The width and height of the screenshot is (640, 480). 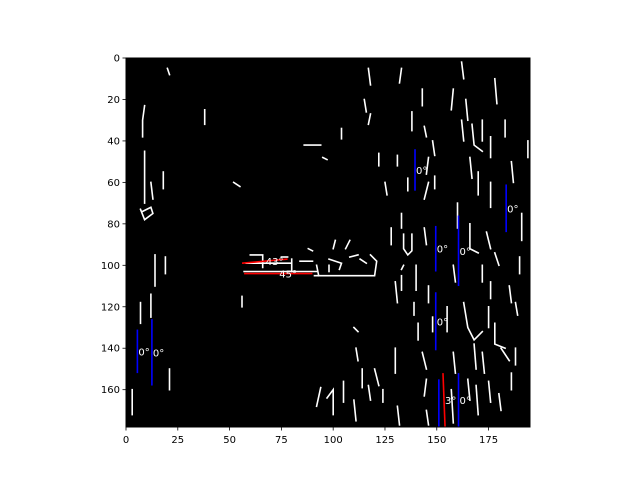 What do you see at coordinates (310, 436) in the screenshot?
I see `x-axis: 0 25 50 75 100 125 150 175` at bounding box center [310, 436].